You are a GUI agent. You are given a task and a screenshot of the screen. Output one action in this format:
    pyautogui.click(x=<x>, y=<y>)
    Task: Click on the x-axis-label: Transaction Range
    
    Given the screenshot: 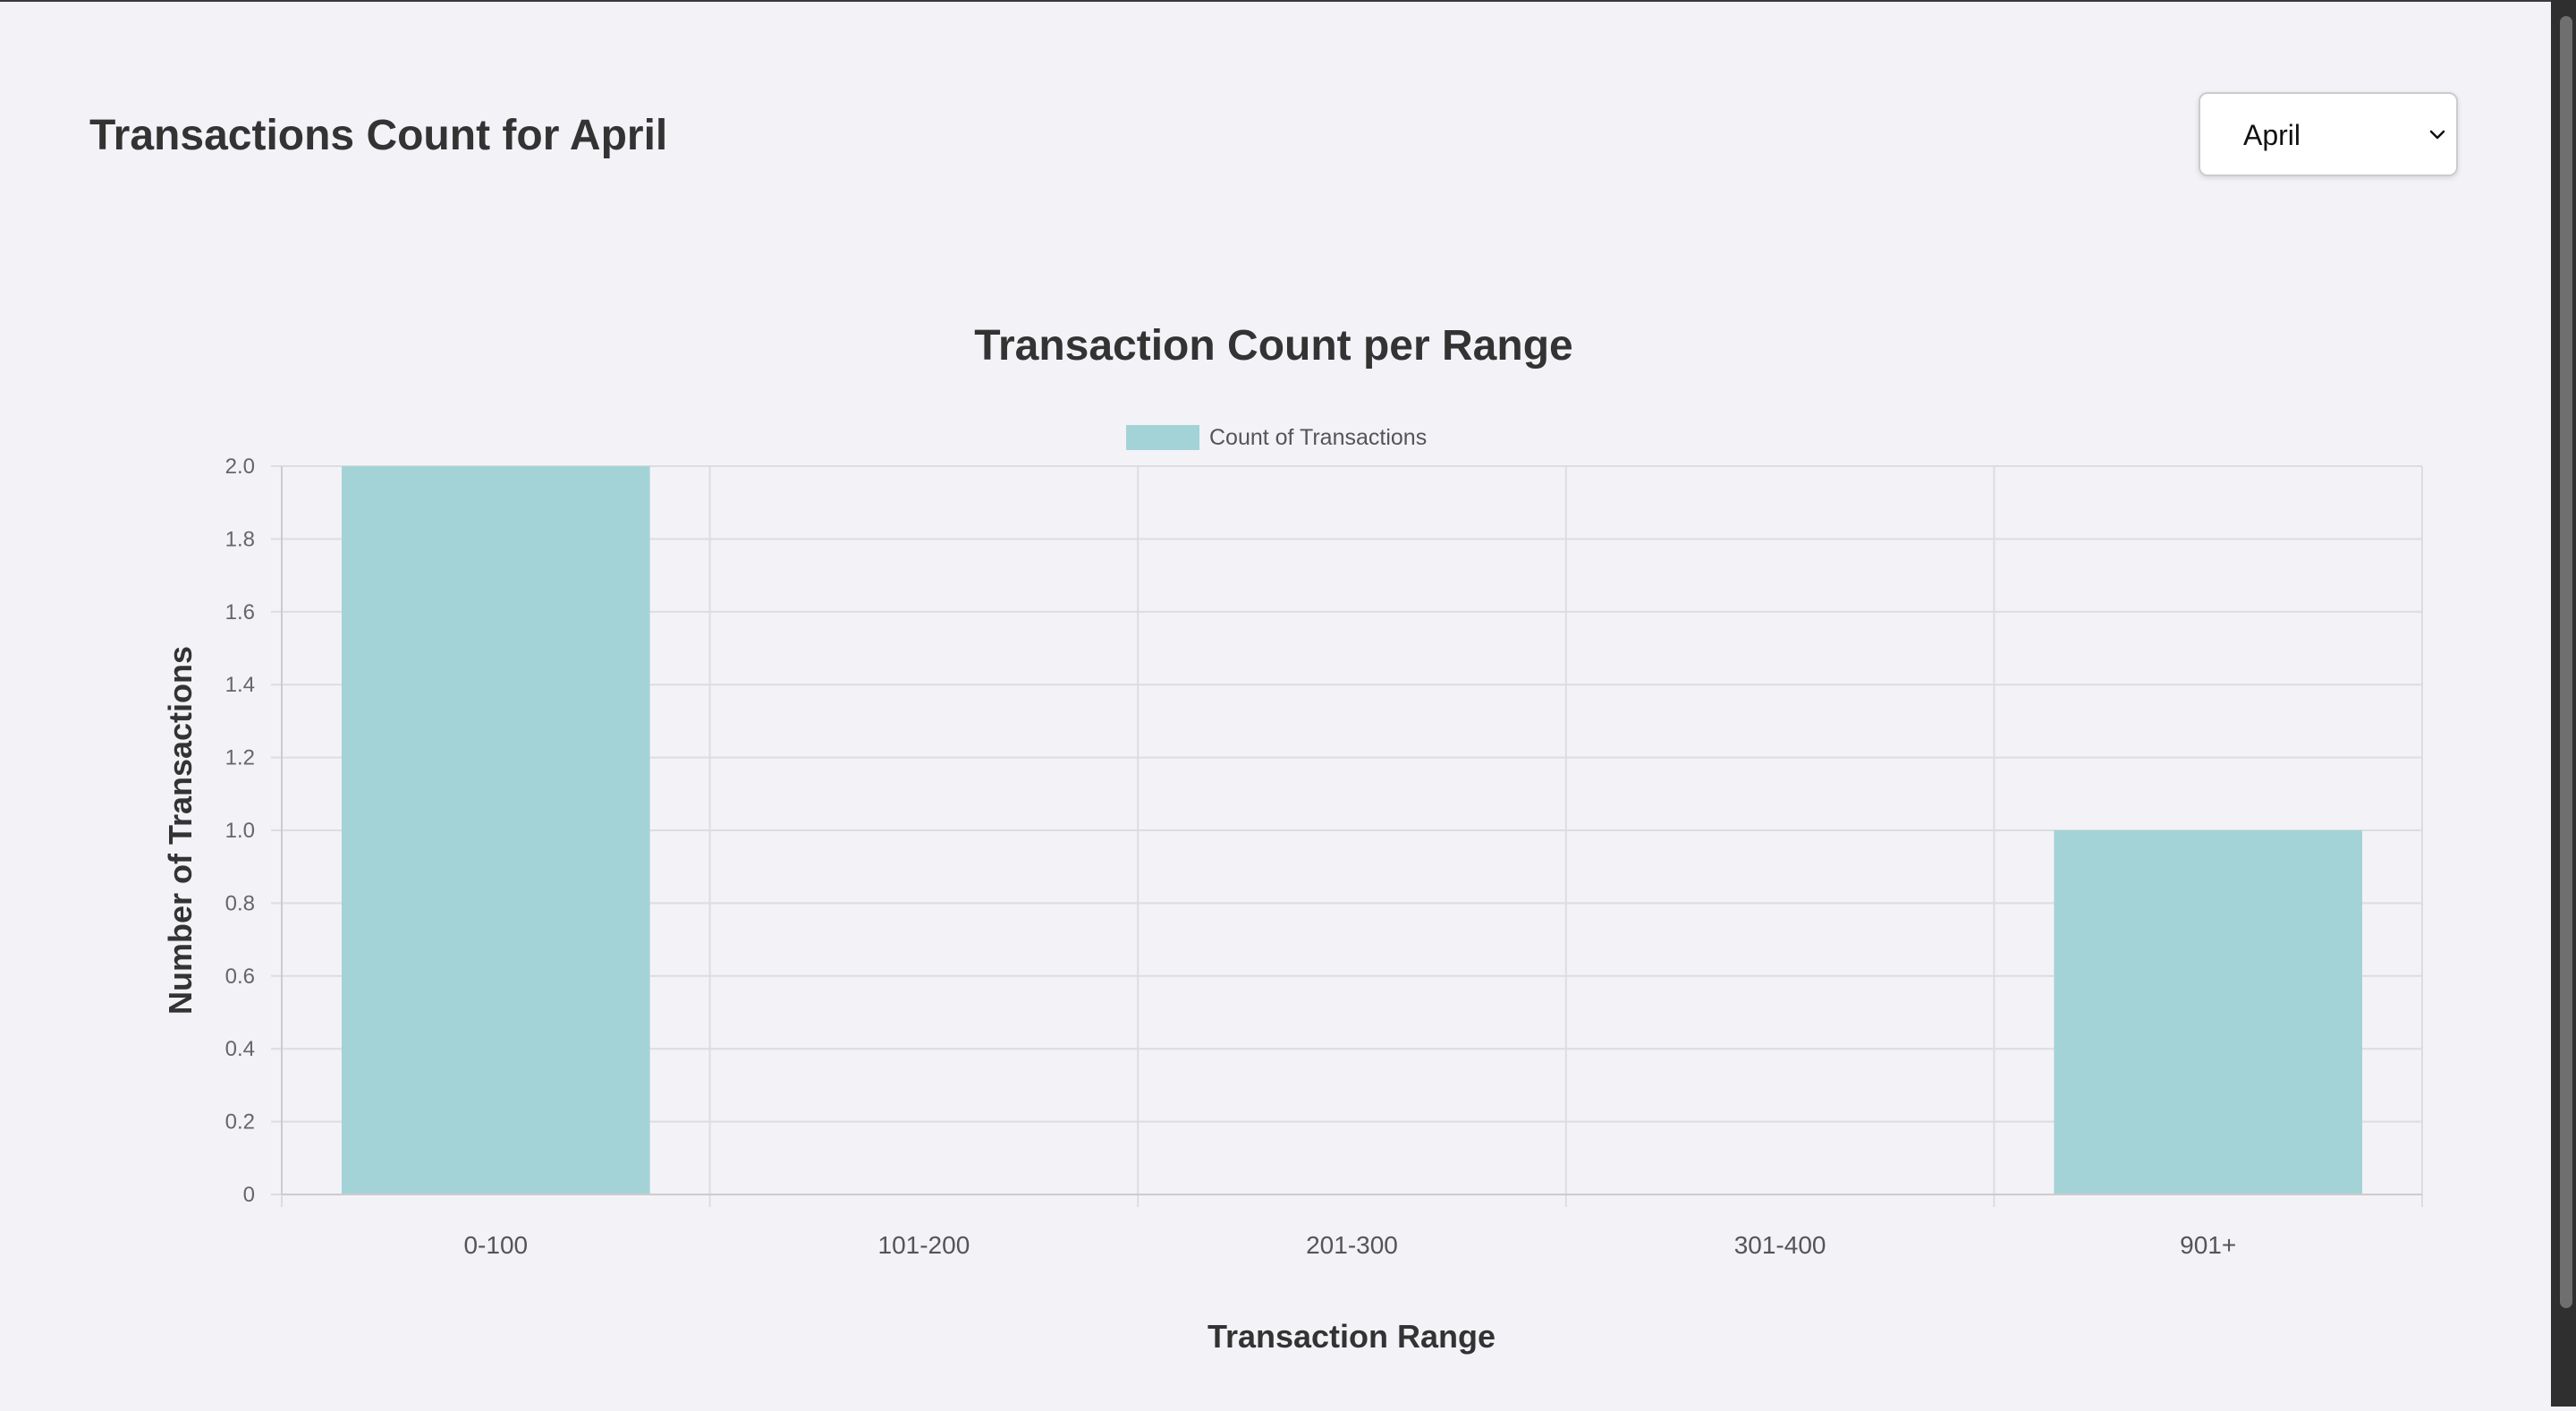 What is the action you would take?
    pyautogui.click(x=1352, y=1336)
    